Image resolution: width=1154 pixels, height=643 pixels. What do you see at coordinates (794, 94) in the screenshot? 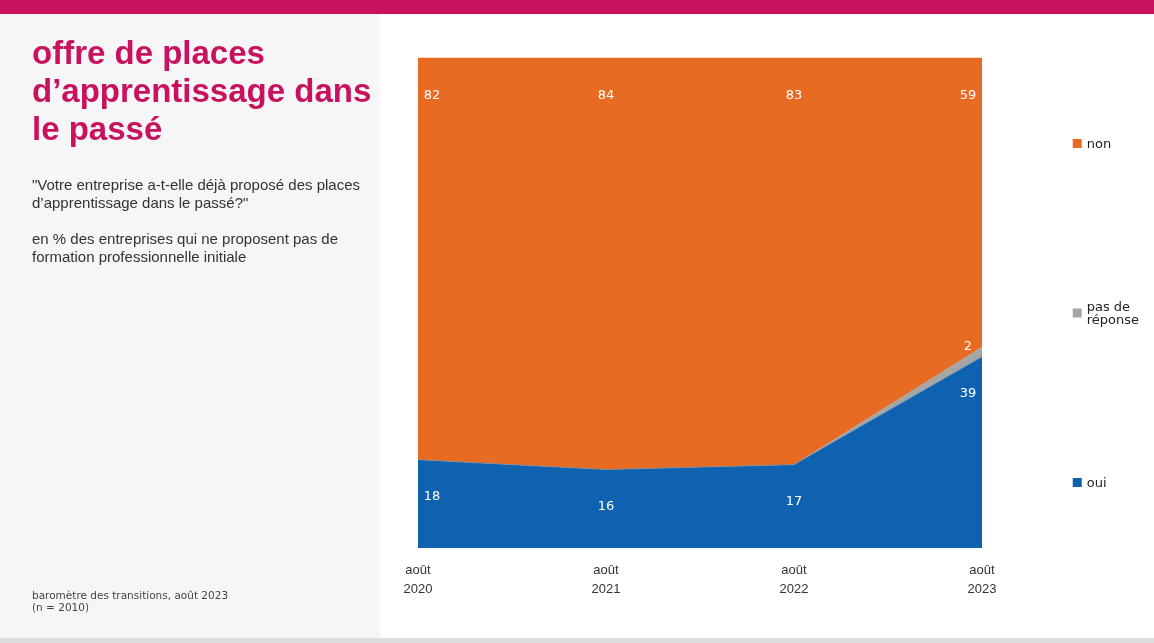
I see `data-label: 83` at bounding box center [794, 94].